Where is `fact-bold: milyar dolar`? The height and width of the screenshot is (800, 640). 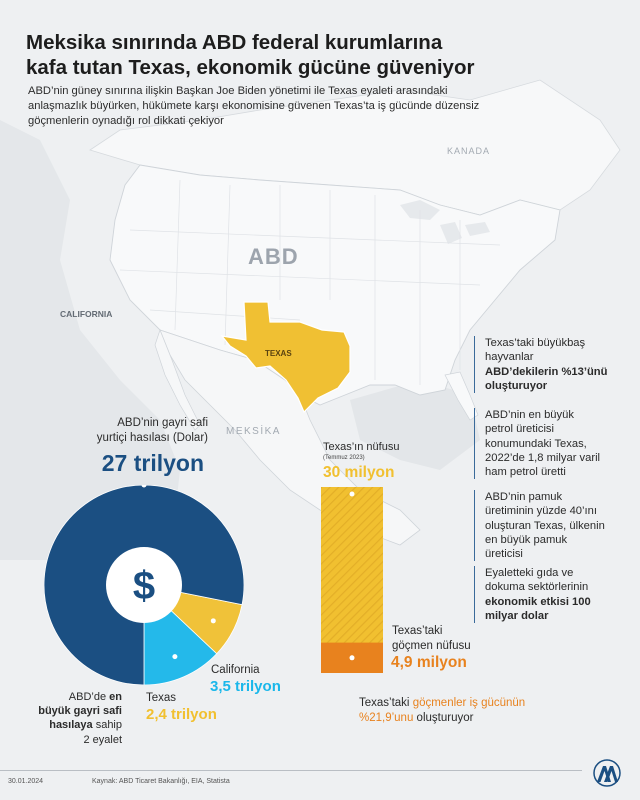 fact-bold: milyar dolar is located at coordinates (517, 615).